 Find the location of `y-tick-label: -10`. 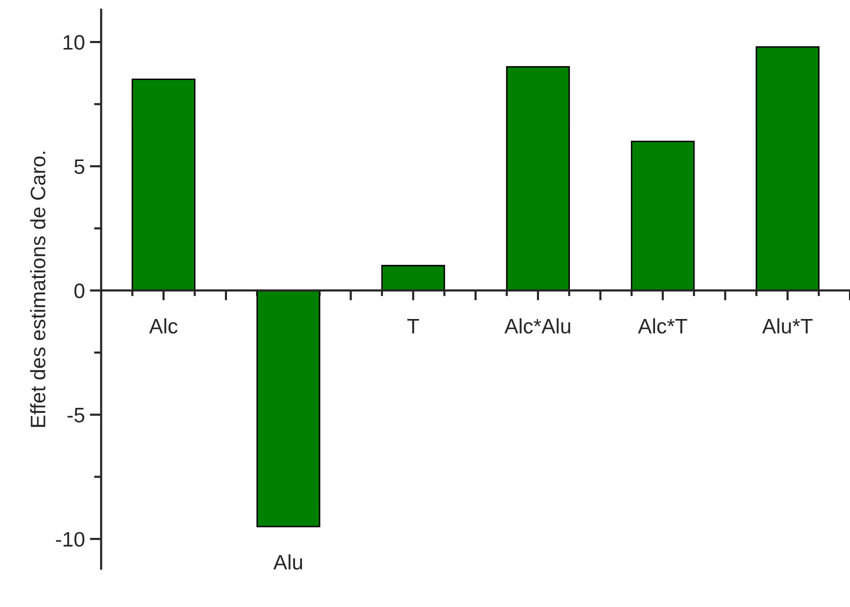

y-tick-label: -10 is located at coordinates (70, 539).